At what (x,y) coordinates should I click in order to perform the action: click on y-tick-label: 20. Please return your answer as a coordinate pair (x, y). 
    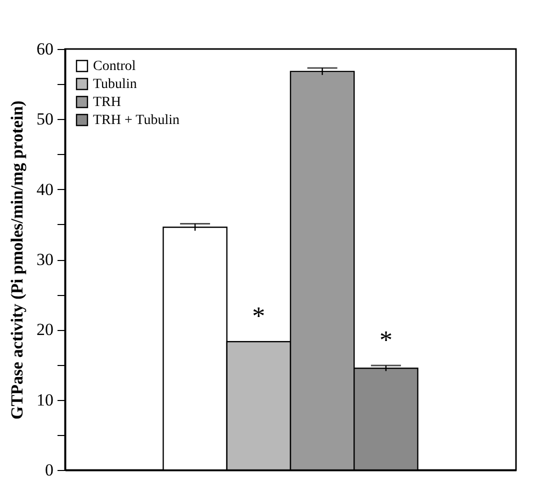
    Looking at the image, I should click on (45, 330).